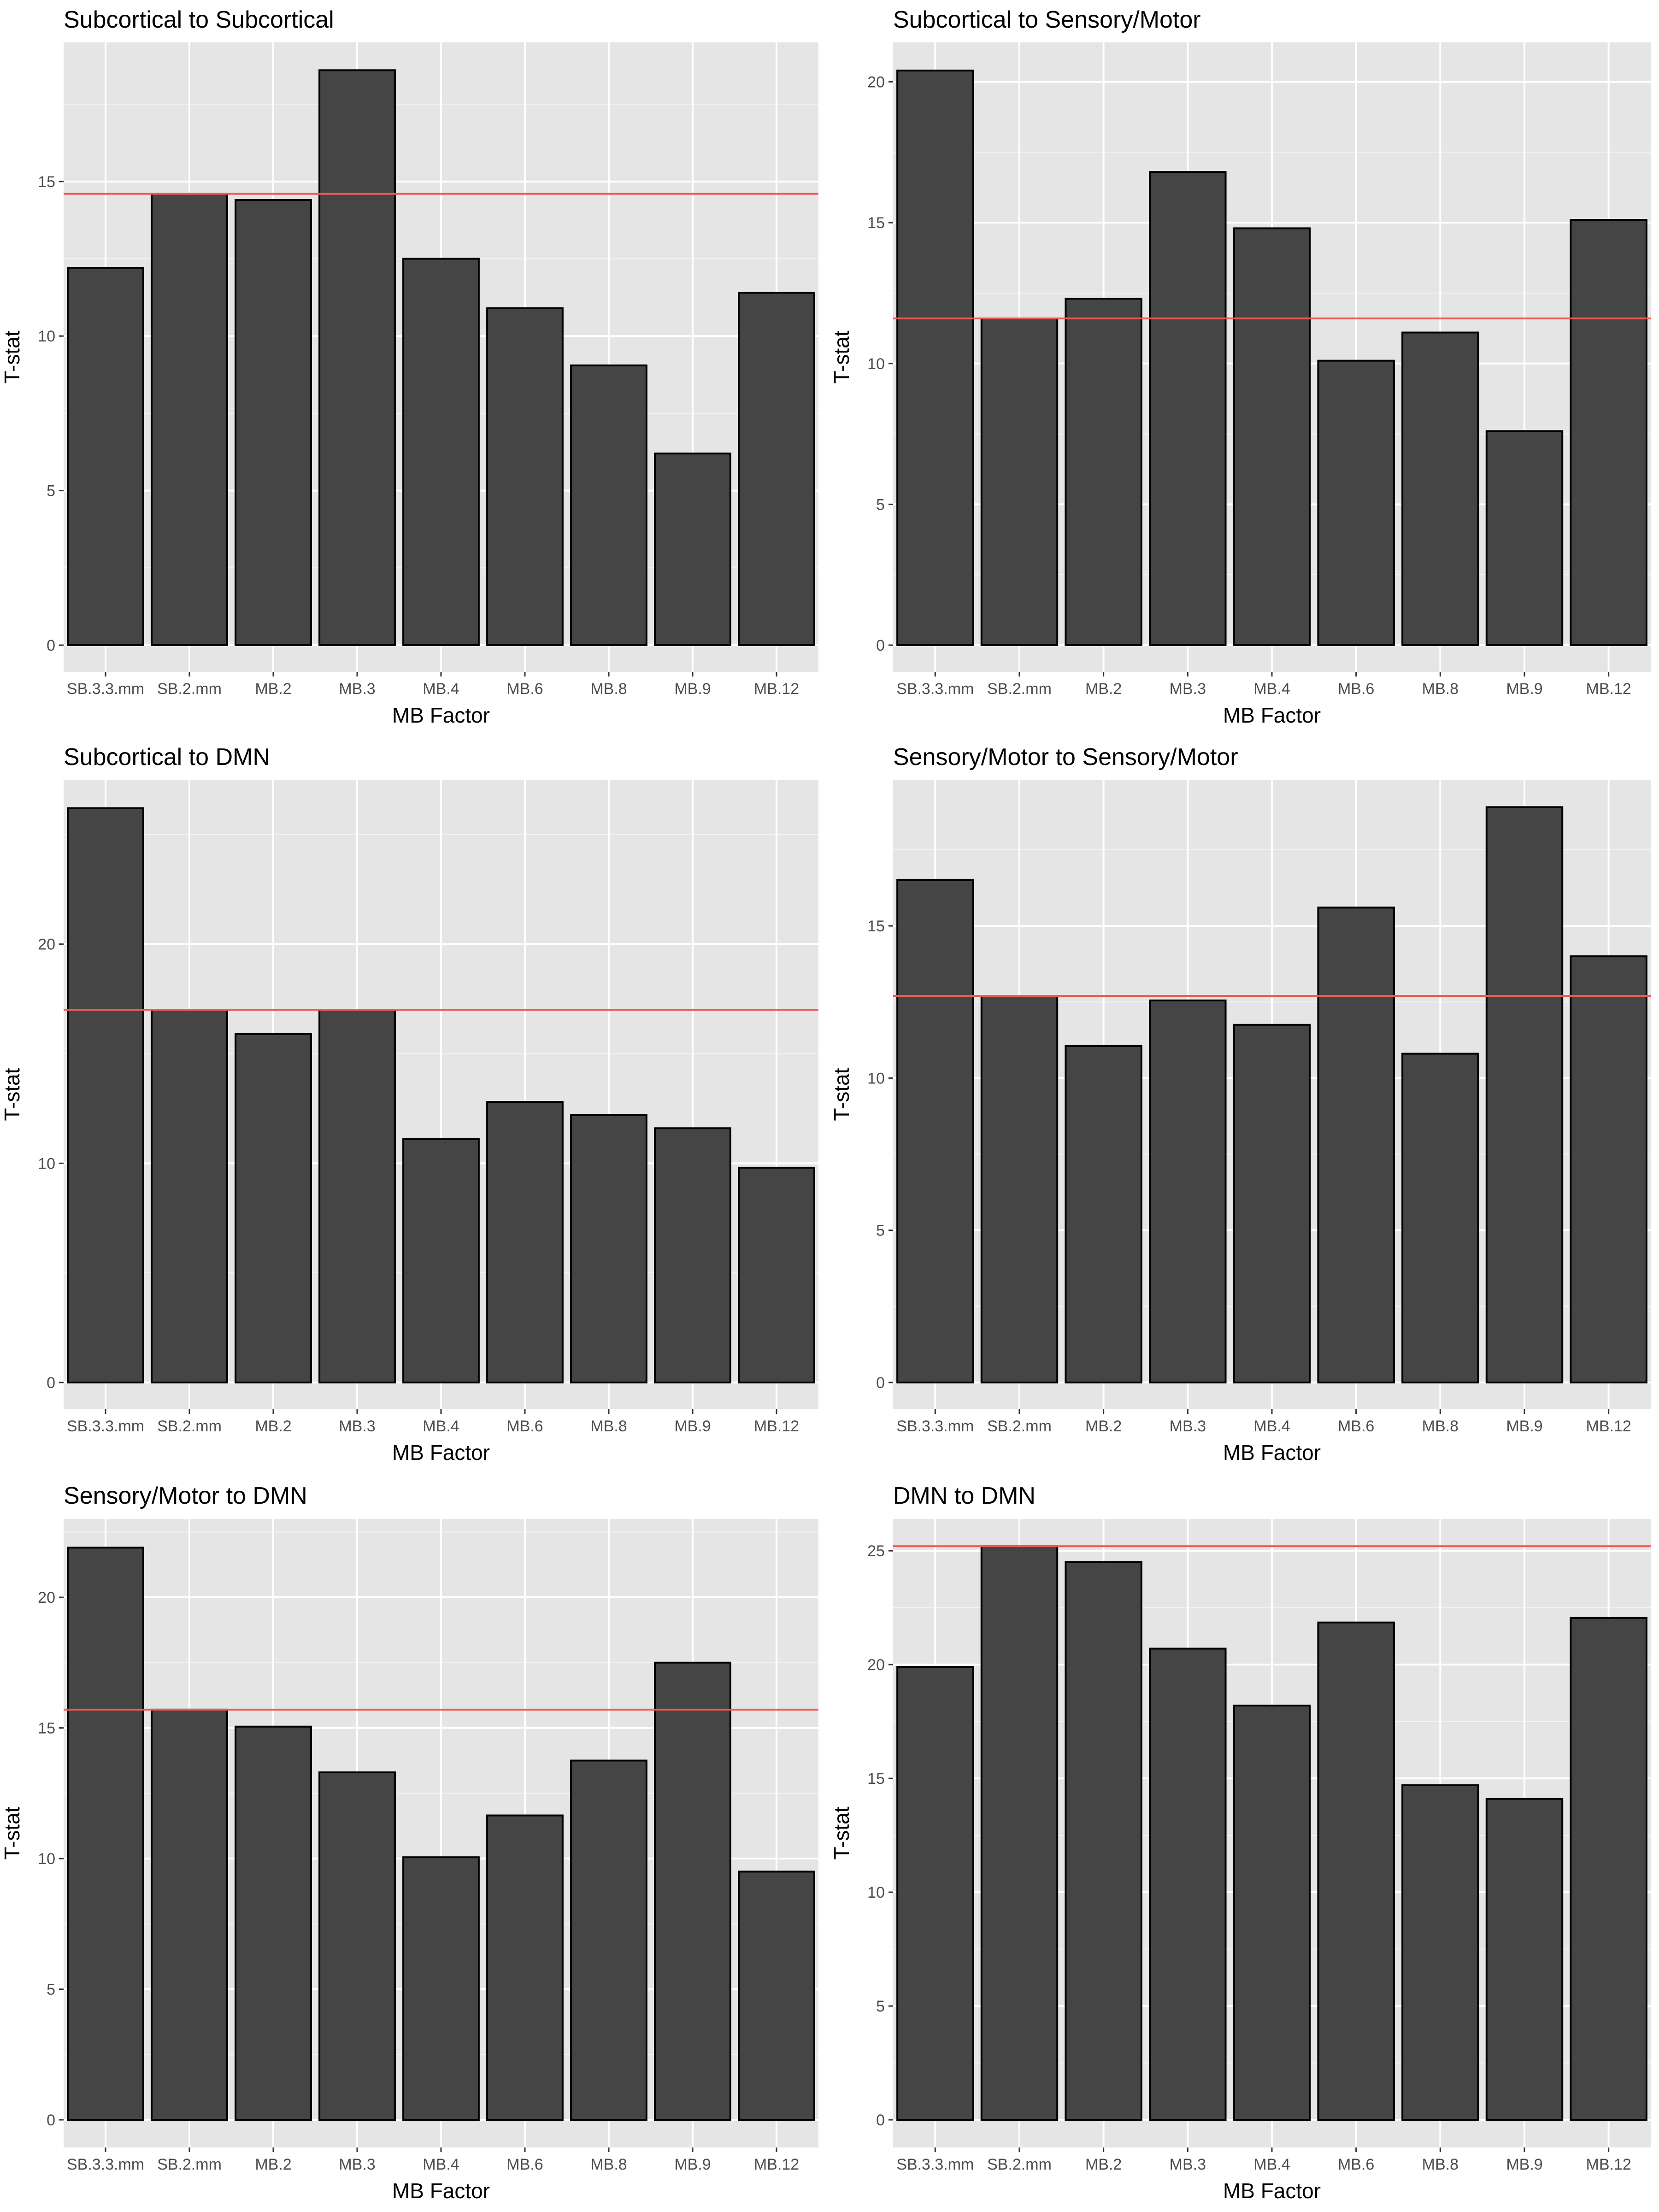  What do you see at coordinates (876, 1551) in the screenshot?
I see `y-tick-label: 25` at bounding box center [876, 1551].